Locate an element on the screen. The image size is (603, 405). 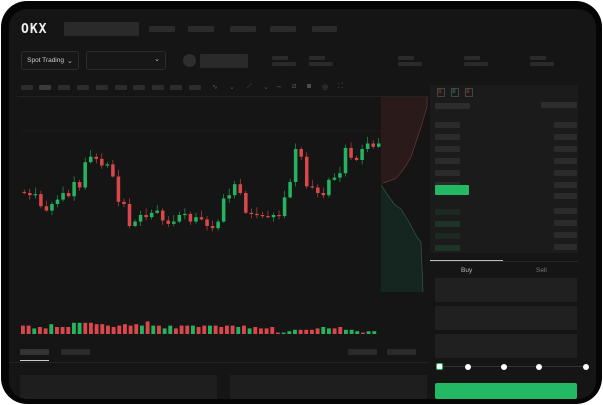
active-tab-indicator is located at coordinates (34, 360).